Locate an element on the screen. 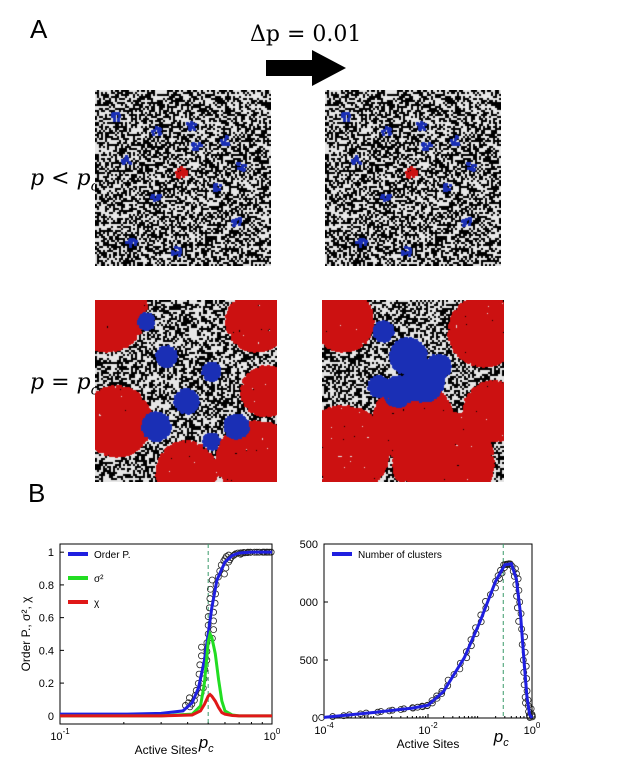  y-tick-label: 0.8 is located at coordinates (46, 586).